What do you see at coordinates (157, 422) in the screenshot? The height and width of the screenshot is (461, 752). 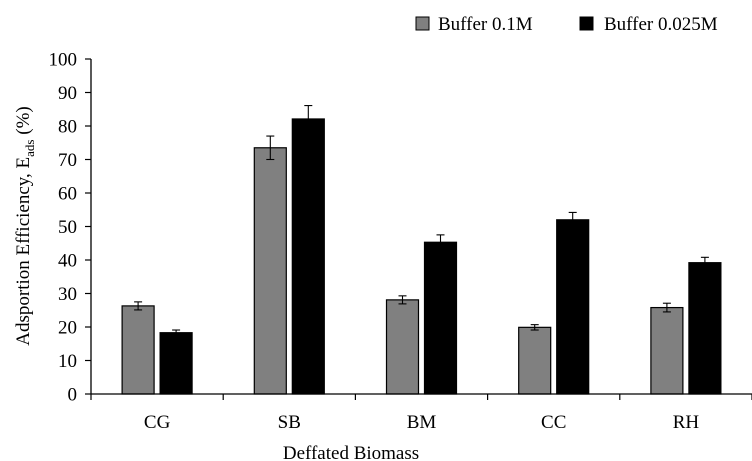 I see `x-tick-label: CG` at bounding box center [157, 422].